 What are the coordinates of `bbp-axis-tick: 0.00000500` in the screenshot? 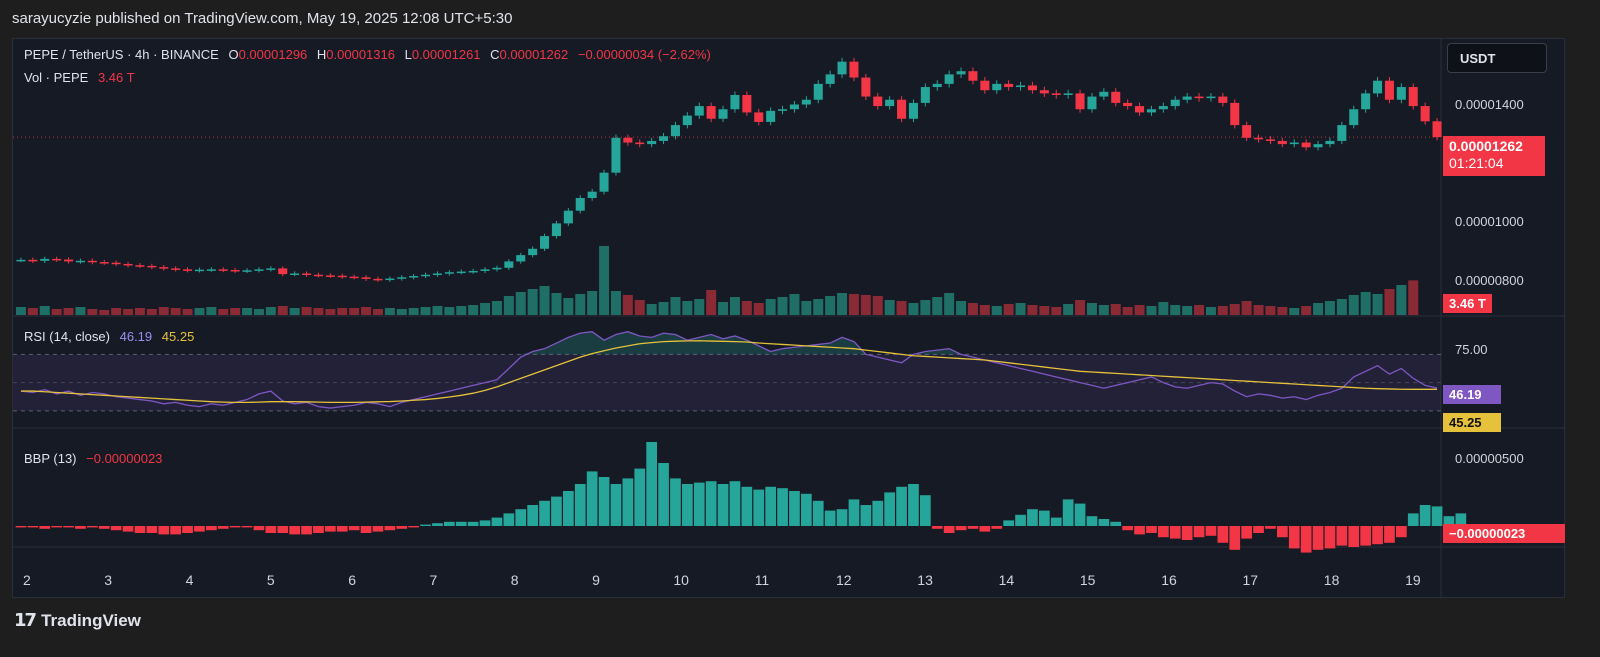 It's located at (1489, 458).